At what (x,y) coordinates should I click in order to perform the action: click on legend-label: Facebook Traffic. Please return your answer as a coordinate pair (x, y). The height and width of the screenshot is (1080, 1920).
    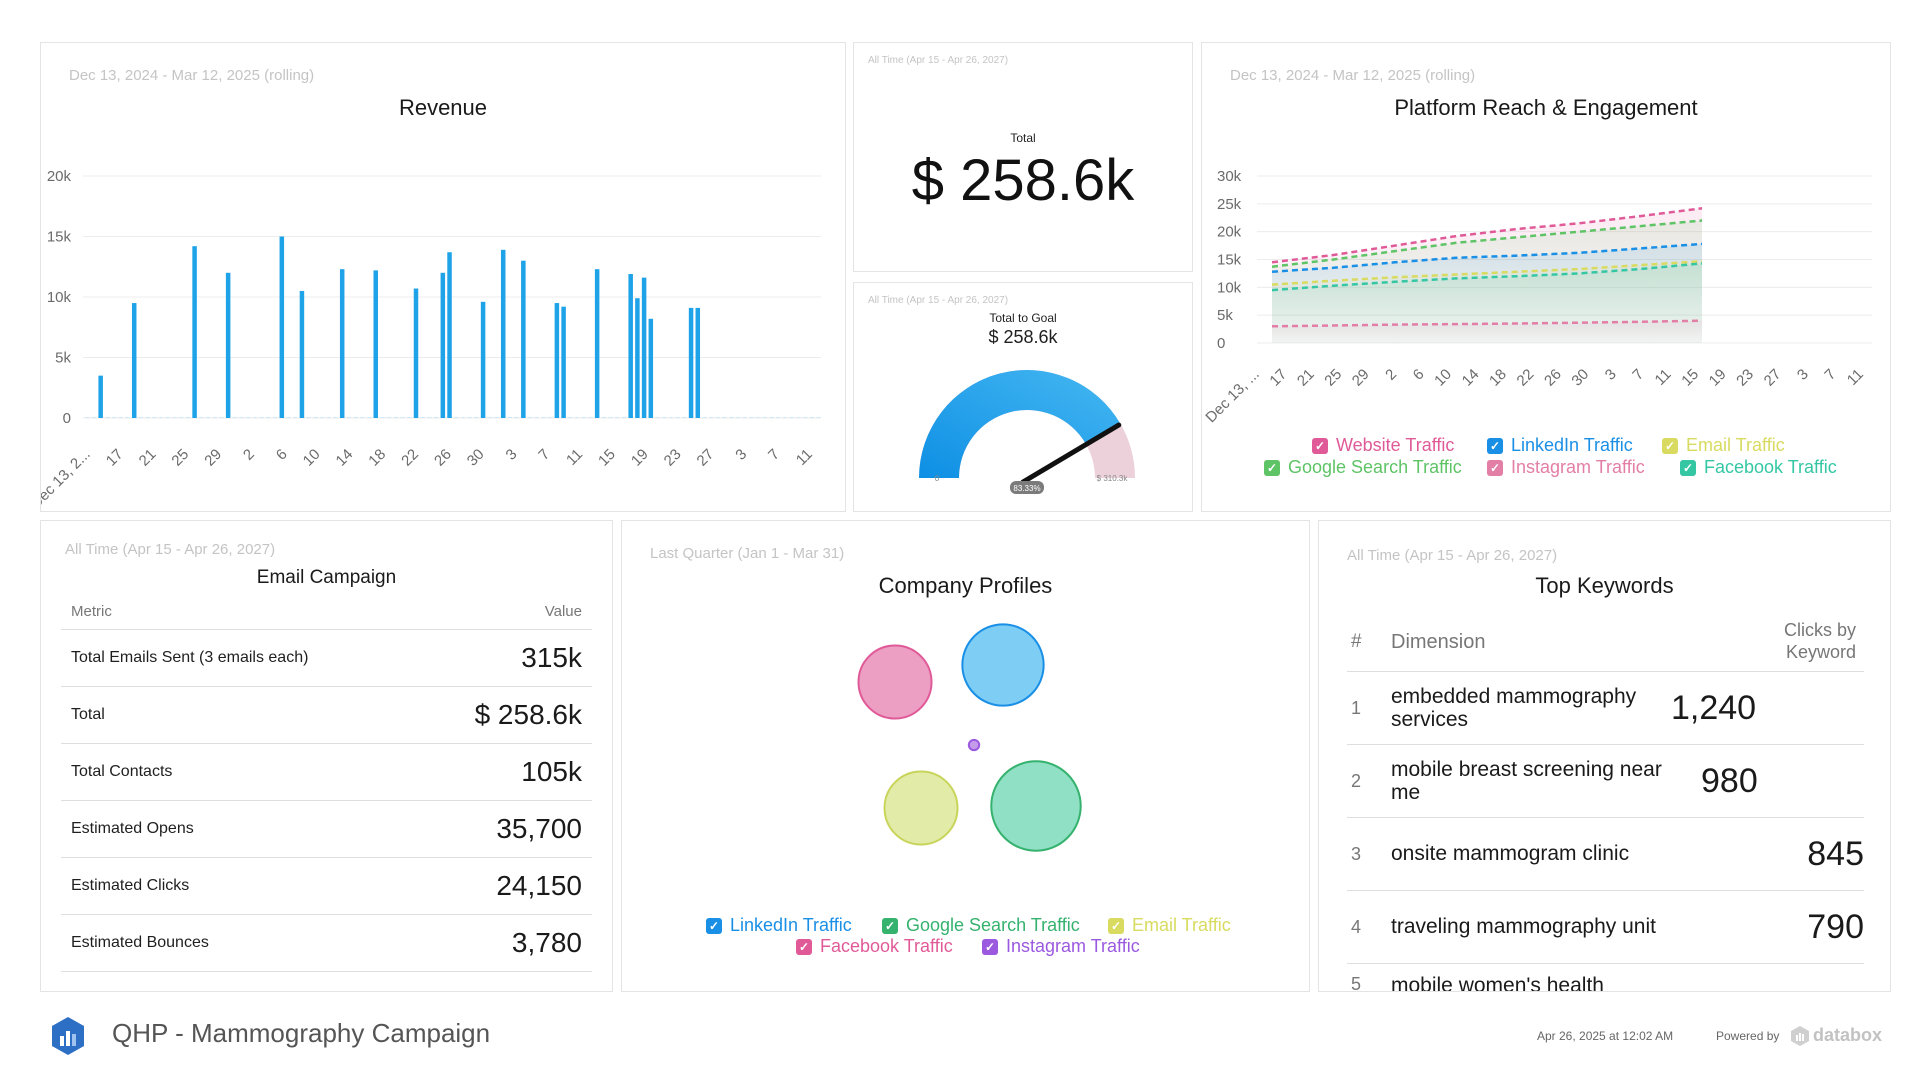
    Looking at the image, I should click on (886, 946).